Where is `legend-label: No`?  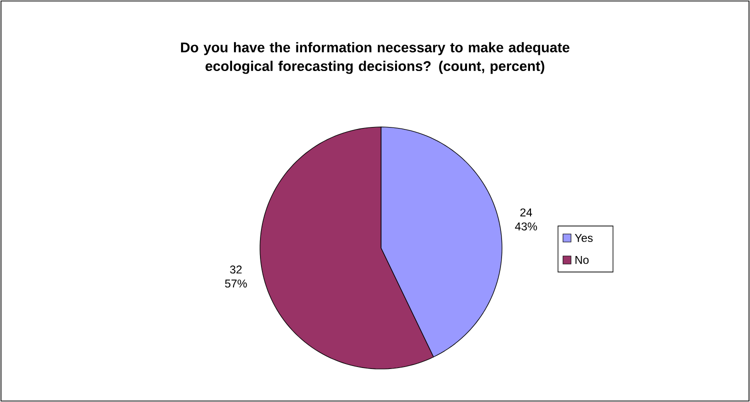
legend-label: No is located at coordinates (582, 260).